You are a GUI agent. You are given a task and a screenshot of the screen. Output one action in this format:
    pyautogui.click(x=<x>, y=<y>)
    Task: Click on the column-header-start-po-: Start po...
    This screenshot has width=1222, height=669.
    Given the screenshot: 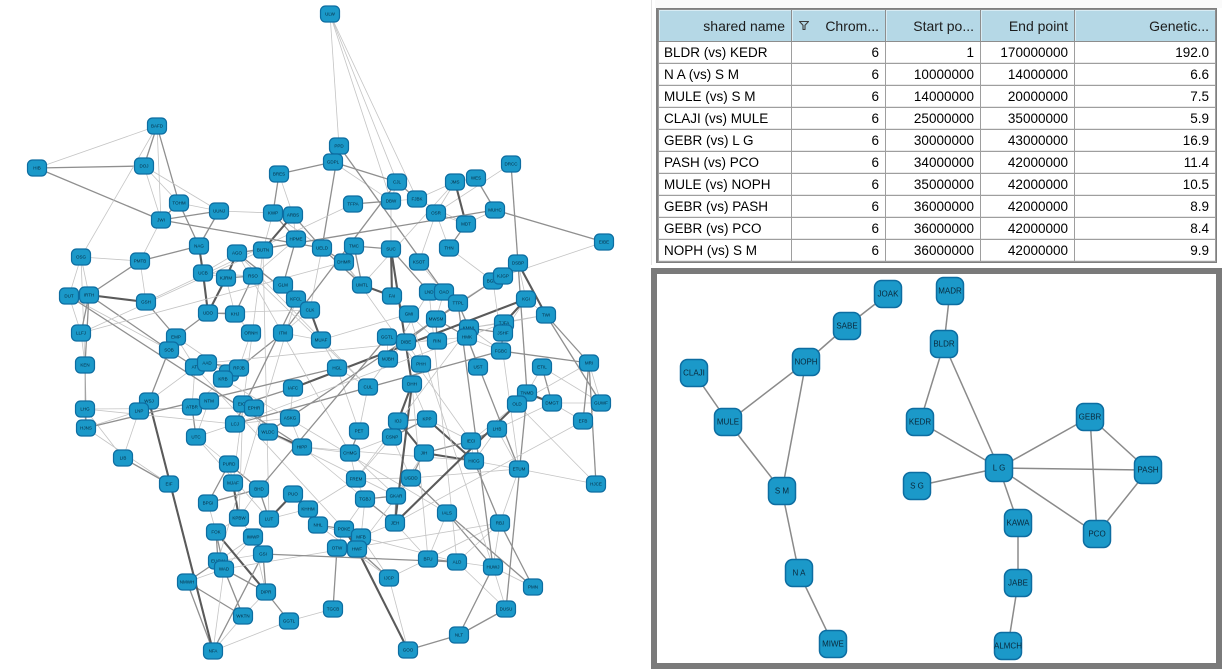 What is the action you would take?
    pyautogui.click(x=933, y=25)
    